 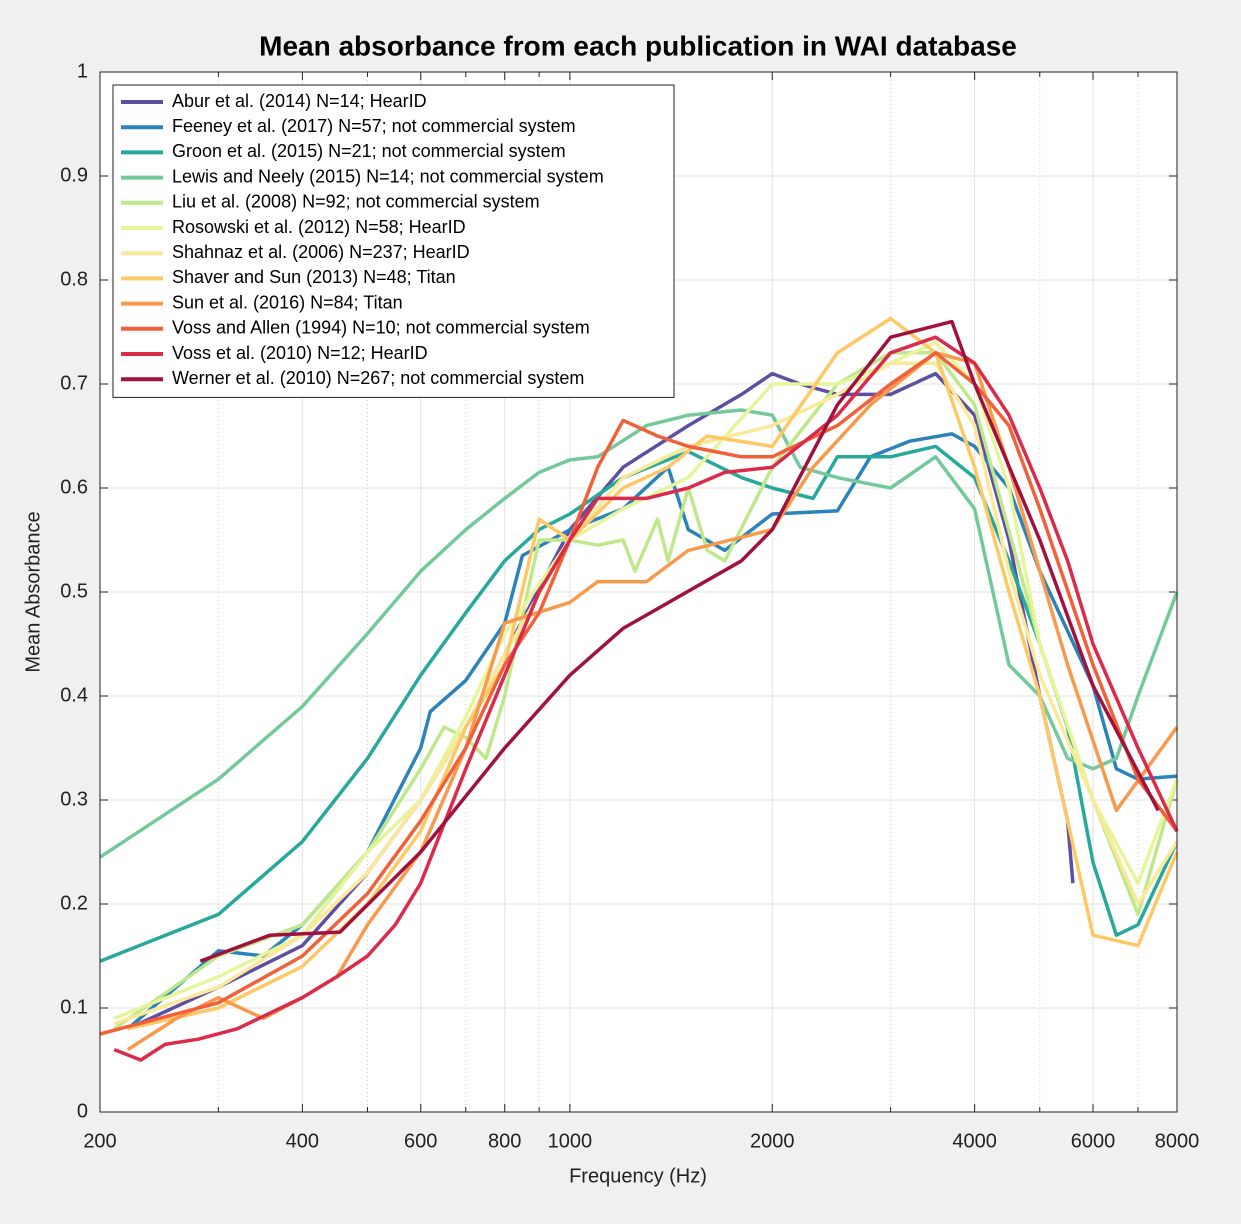 I want to click on legend-label: Shahnaz et al. (2006) N=237; HearID, so click(x=321, y=252).